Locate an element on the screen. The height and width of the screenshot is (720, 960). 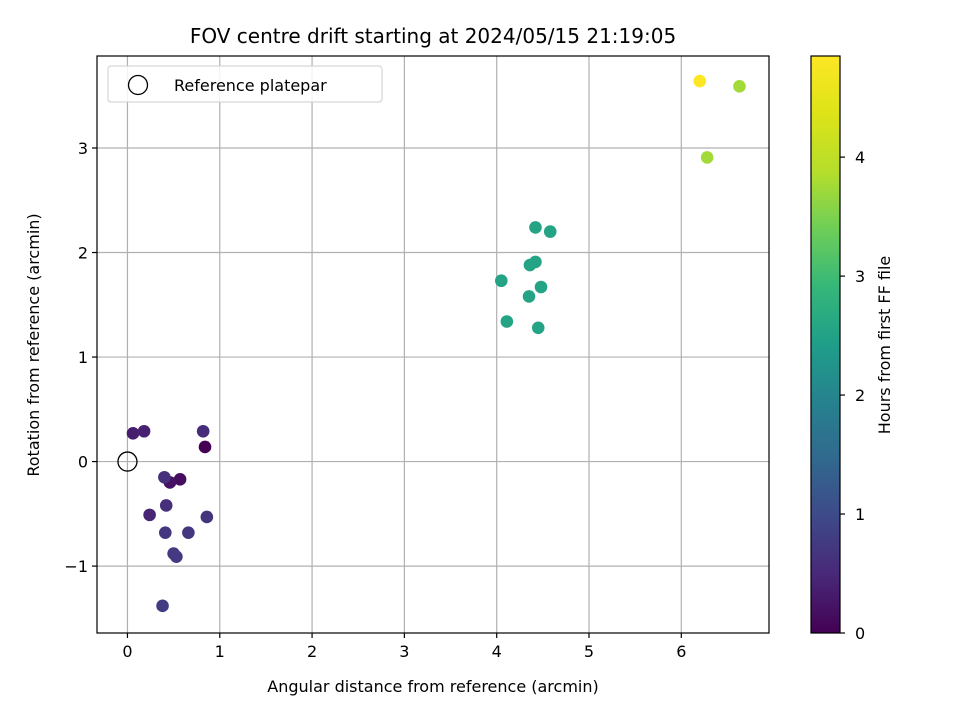
y-tick-label: 1 is located at coordinates (83, 357).